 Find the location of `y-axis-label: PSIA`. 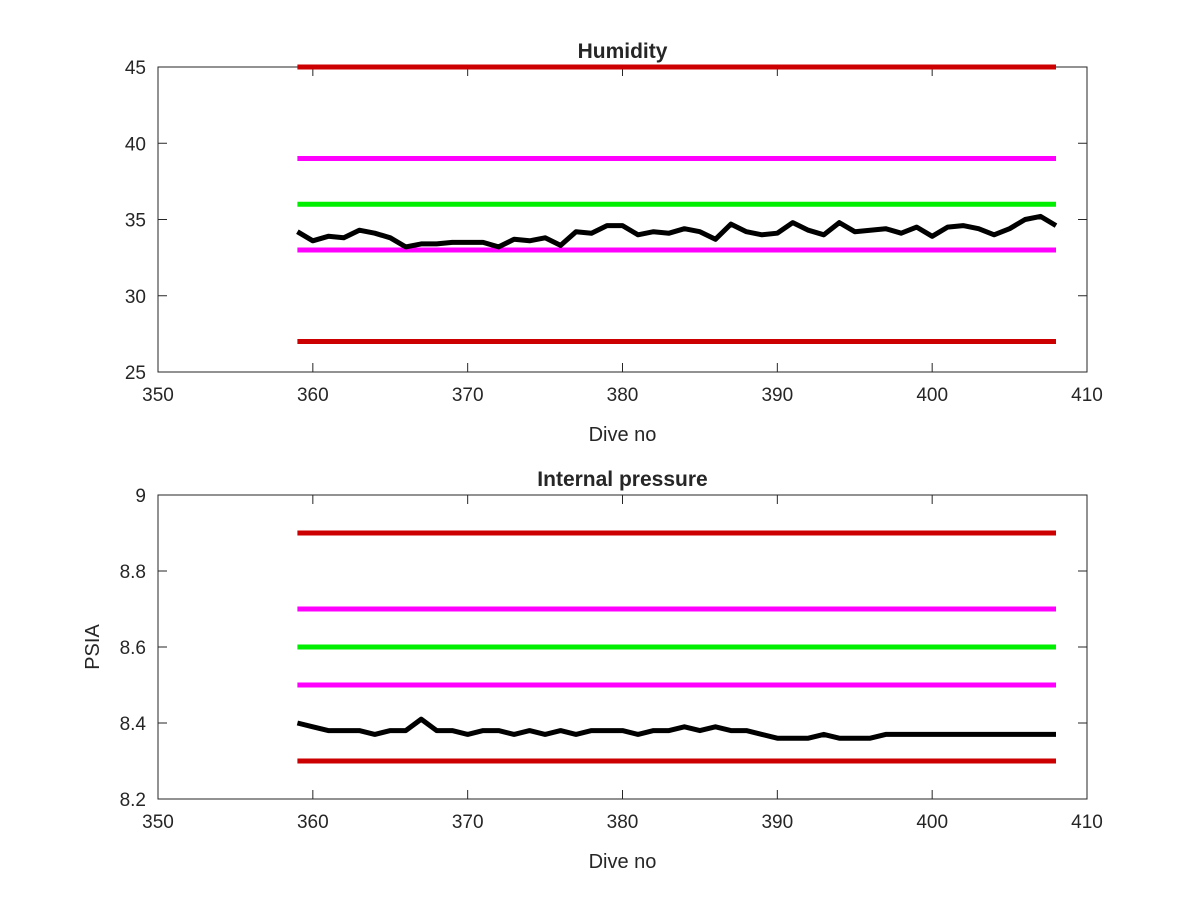

y-axis-label: PSIA is located at coordinates (93, 647).